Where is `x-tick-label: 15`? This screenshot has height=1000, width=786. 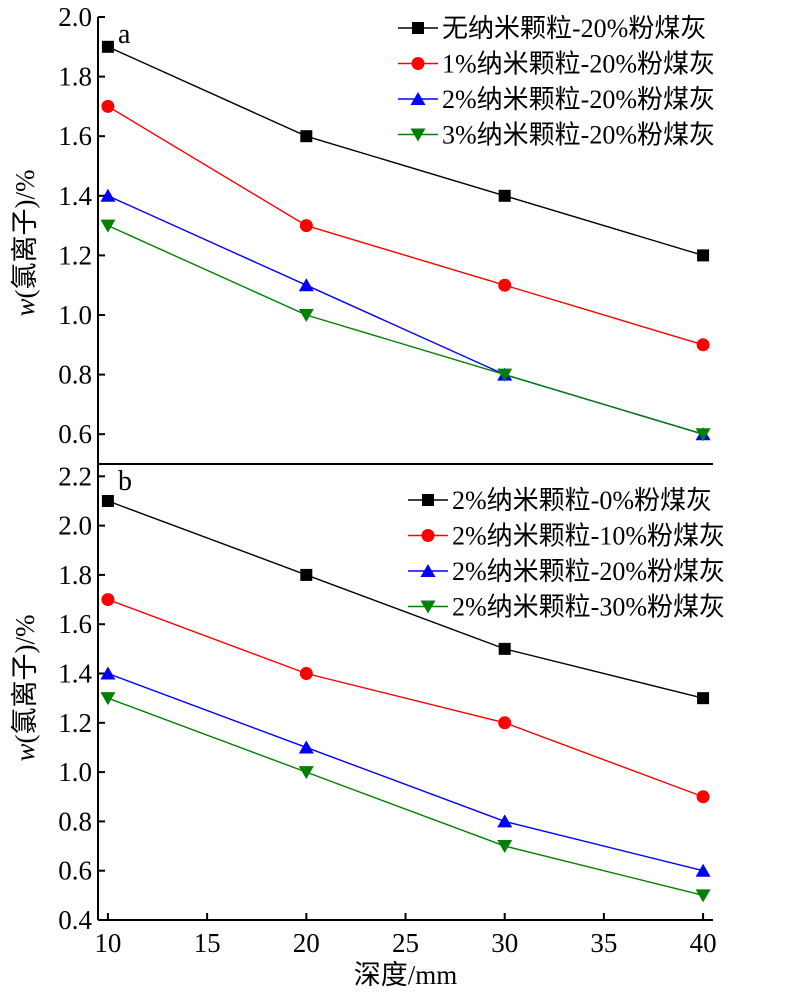 x-tick-label: 15 is located at coordinates (207, 943).